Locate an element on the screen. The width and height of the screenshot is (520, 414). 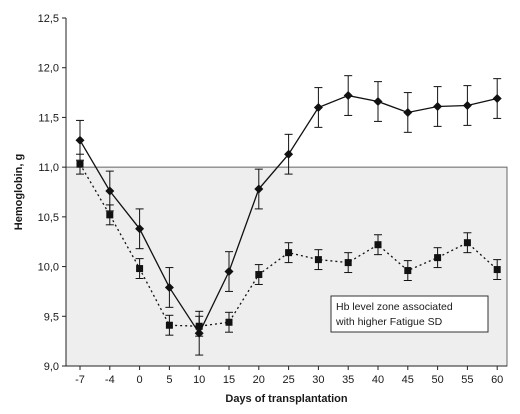
x-tick-label: 60 is located at coordinates (497, 380).